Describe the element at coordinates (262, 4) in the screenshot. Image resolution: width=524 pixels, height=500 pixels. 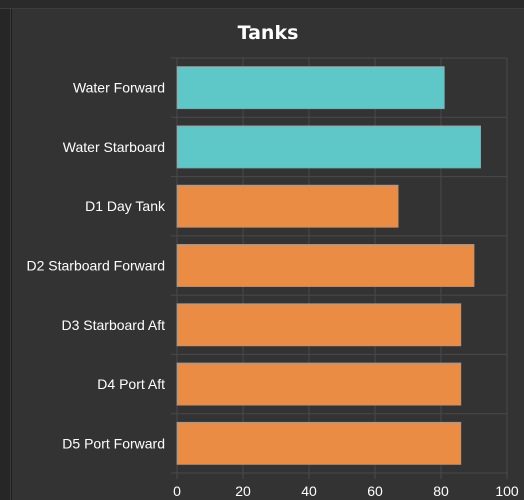
I see `top-bar` at that location.